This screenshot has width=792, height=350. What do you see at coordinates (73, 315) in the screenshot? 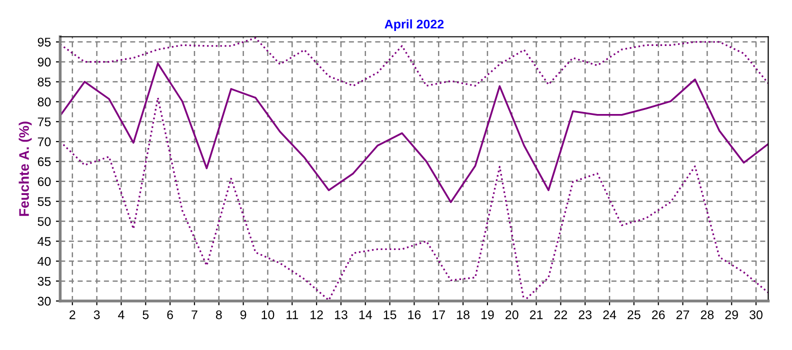
I see `x-tick-label: 2` at bounding box center [73, 315].